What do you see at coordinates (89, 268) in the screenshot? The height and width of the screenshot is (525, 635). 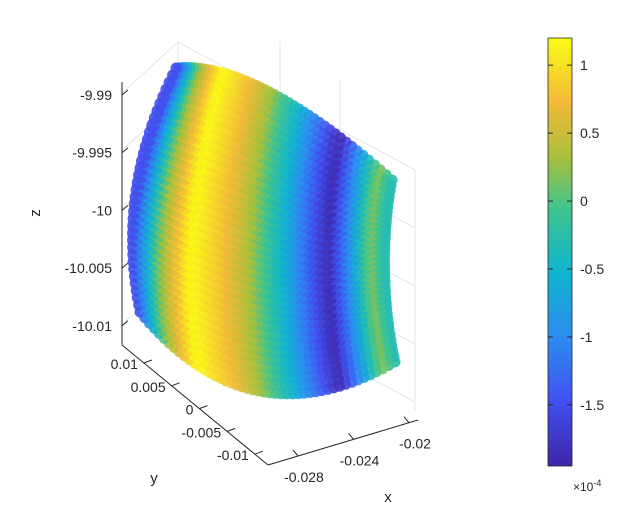 I see `z-tick-label: -10.005` at bounding box center [89, 268].